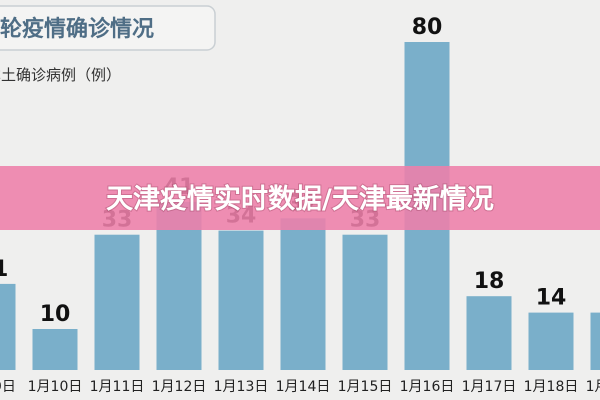  Describe the element at coordinates (427, 27) in the screenshot. I see `data-label: 80` at that location.